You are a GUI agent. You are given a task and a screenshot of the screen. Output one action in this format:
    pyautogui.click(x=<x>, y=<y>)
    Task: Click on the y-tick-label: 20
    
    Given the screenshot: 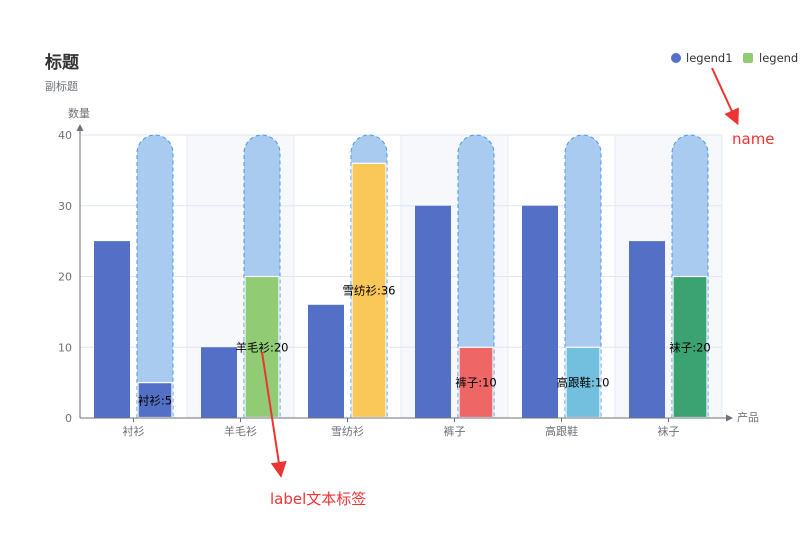 What is the action you would take?
    pyautogui.click(x=65, y=277)
    